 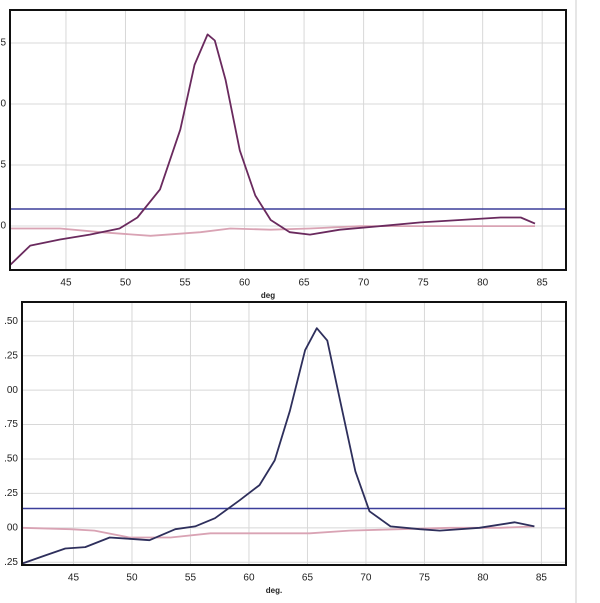 What do you see at coordinates (11, 424) in the screenshot?
I see `y-tick-label: .75` at bounding box center [11, 424].